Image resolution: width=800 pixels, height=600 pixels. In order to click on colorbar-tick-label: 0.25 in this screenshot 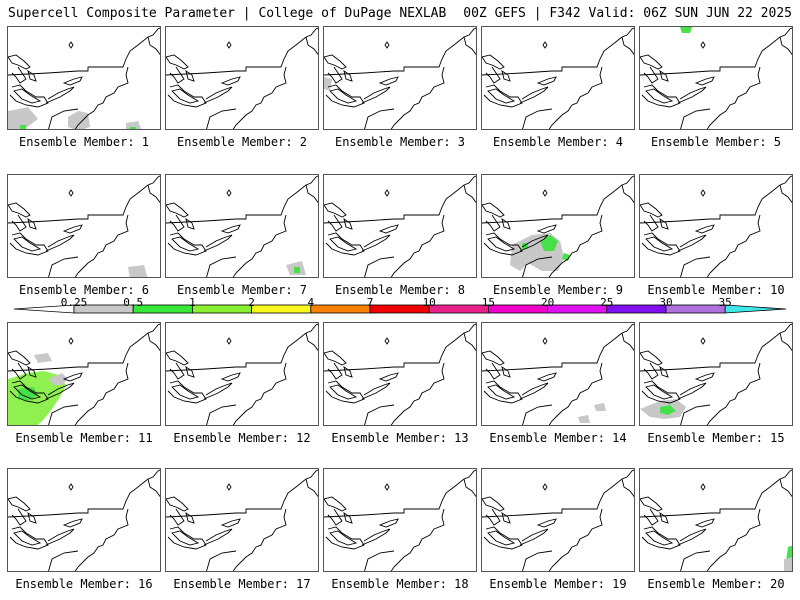, I will do `click(74, 302)`.